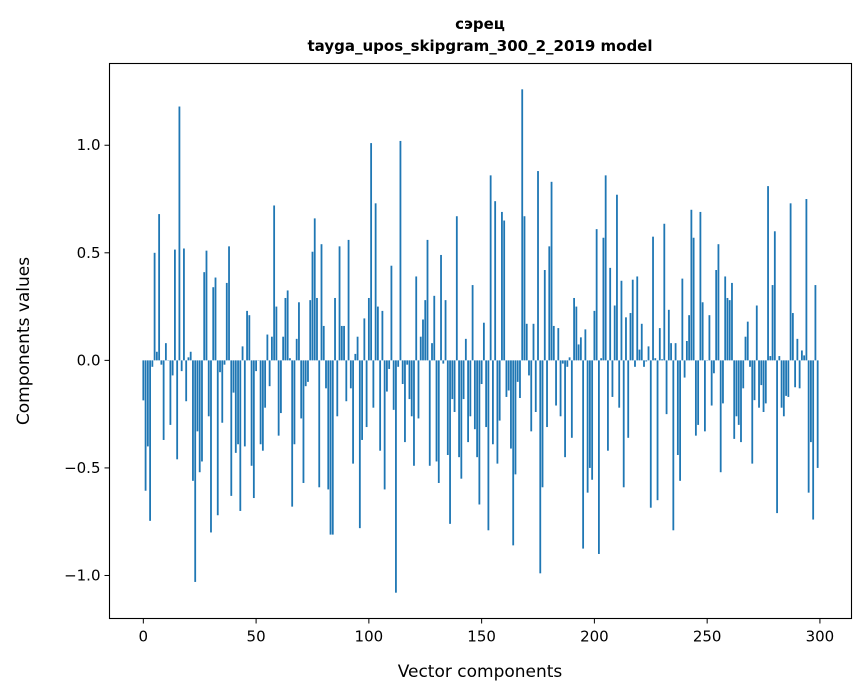 Image resolution: width=867 pixels, height=700 pixels. What do you see at coordinates (86, 360) in the screenshot?
I see `y-axis: −1.0−0.50.00.51.0` at bounding box center [86, 360].